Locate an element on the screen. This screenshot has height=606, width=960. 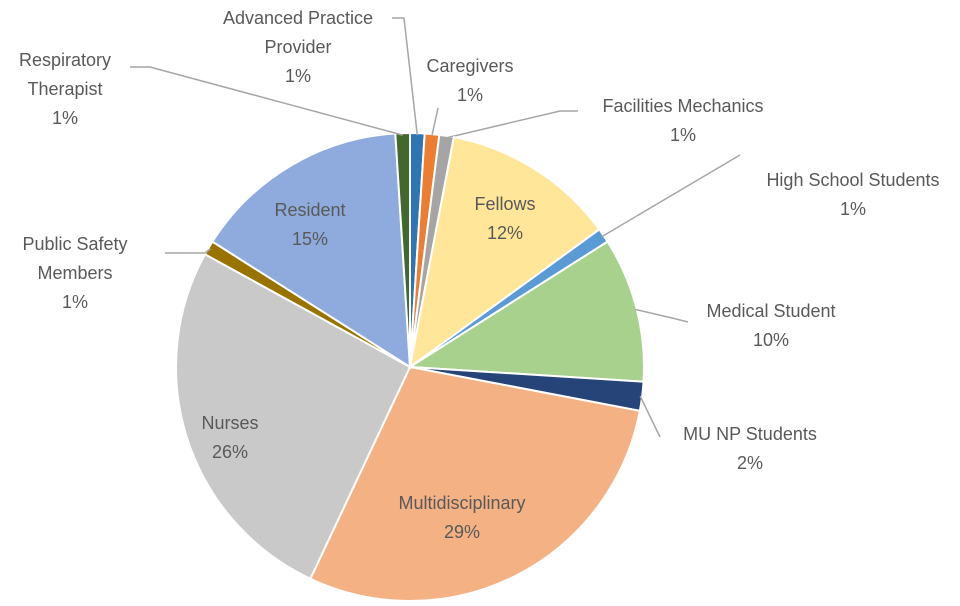
category-label: Fellows is located at coordinates (505, 204).